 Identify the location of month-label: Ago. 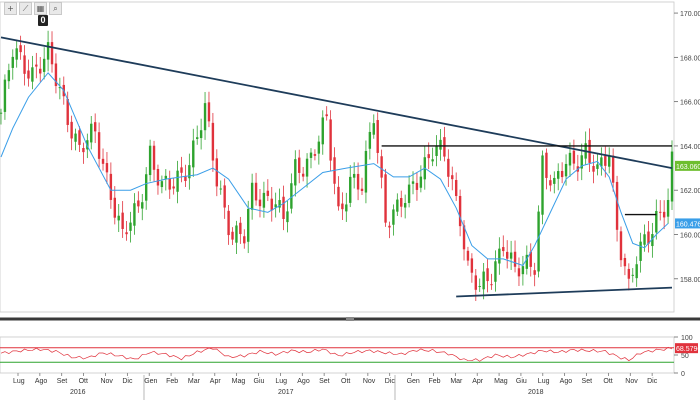
(566, 381).